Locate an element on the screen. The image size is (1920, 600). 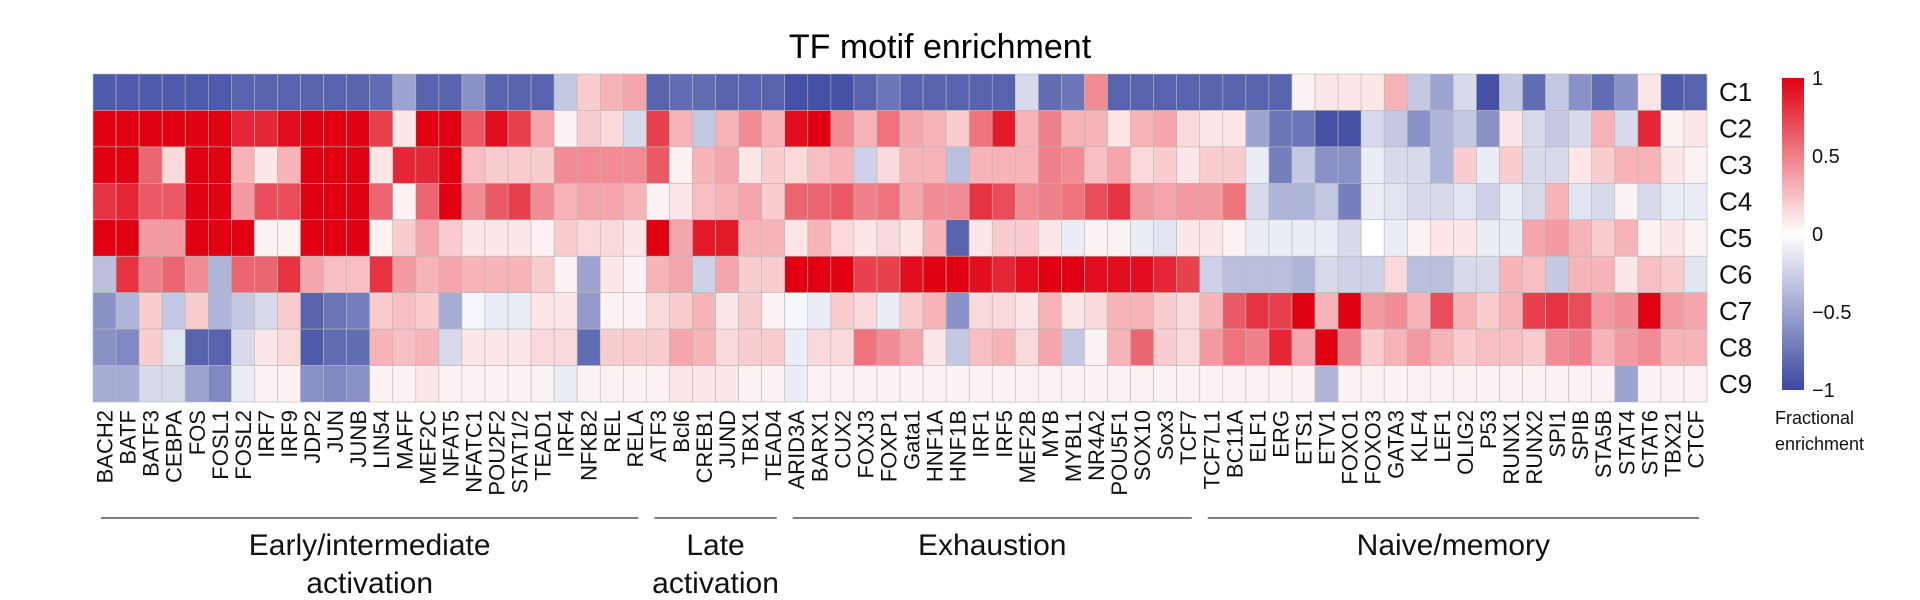
group-label: Early/intermediate is located at coordinates (370, 545).